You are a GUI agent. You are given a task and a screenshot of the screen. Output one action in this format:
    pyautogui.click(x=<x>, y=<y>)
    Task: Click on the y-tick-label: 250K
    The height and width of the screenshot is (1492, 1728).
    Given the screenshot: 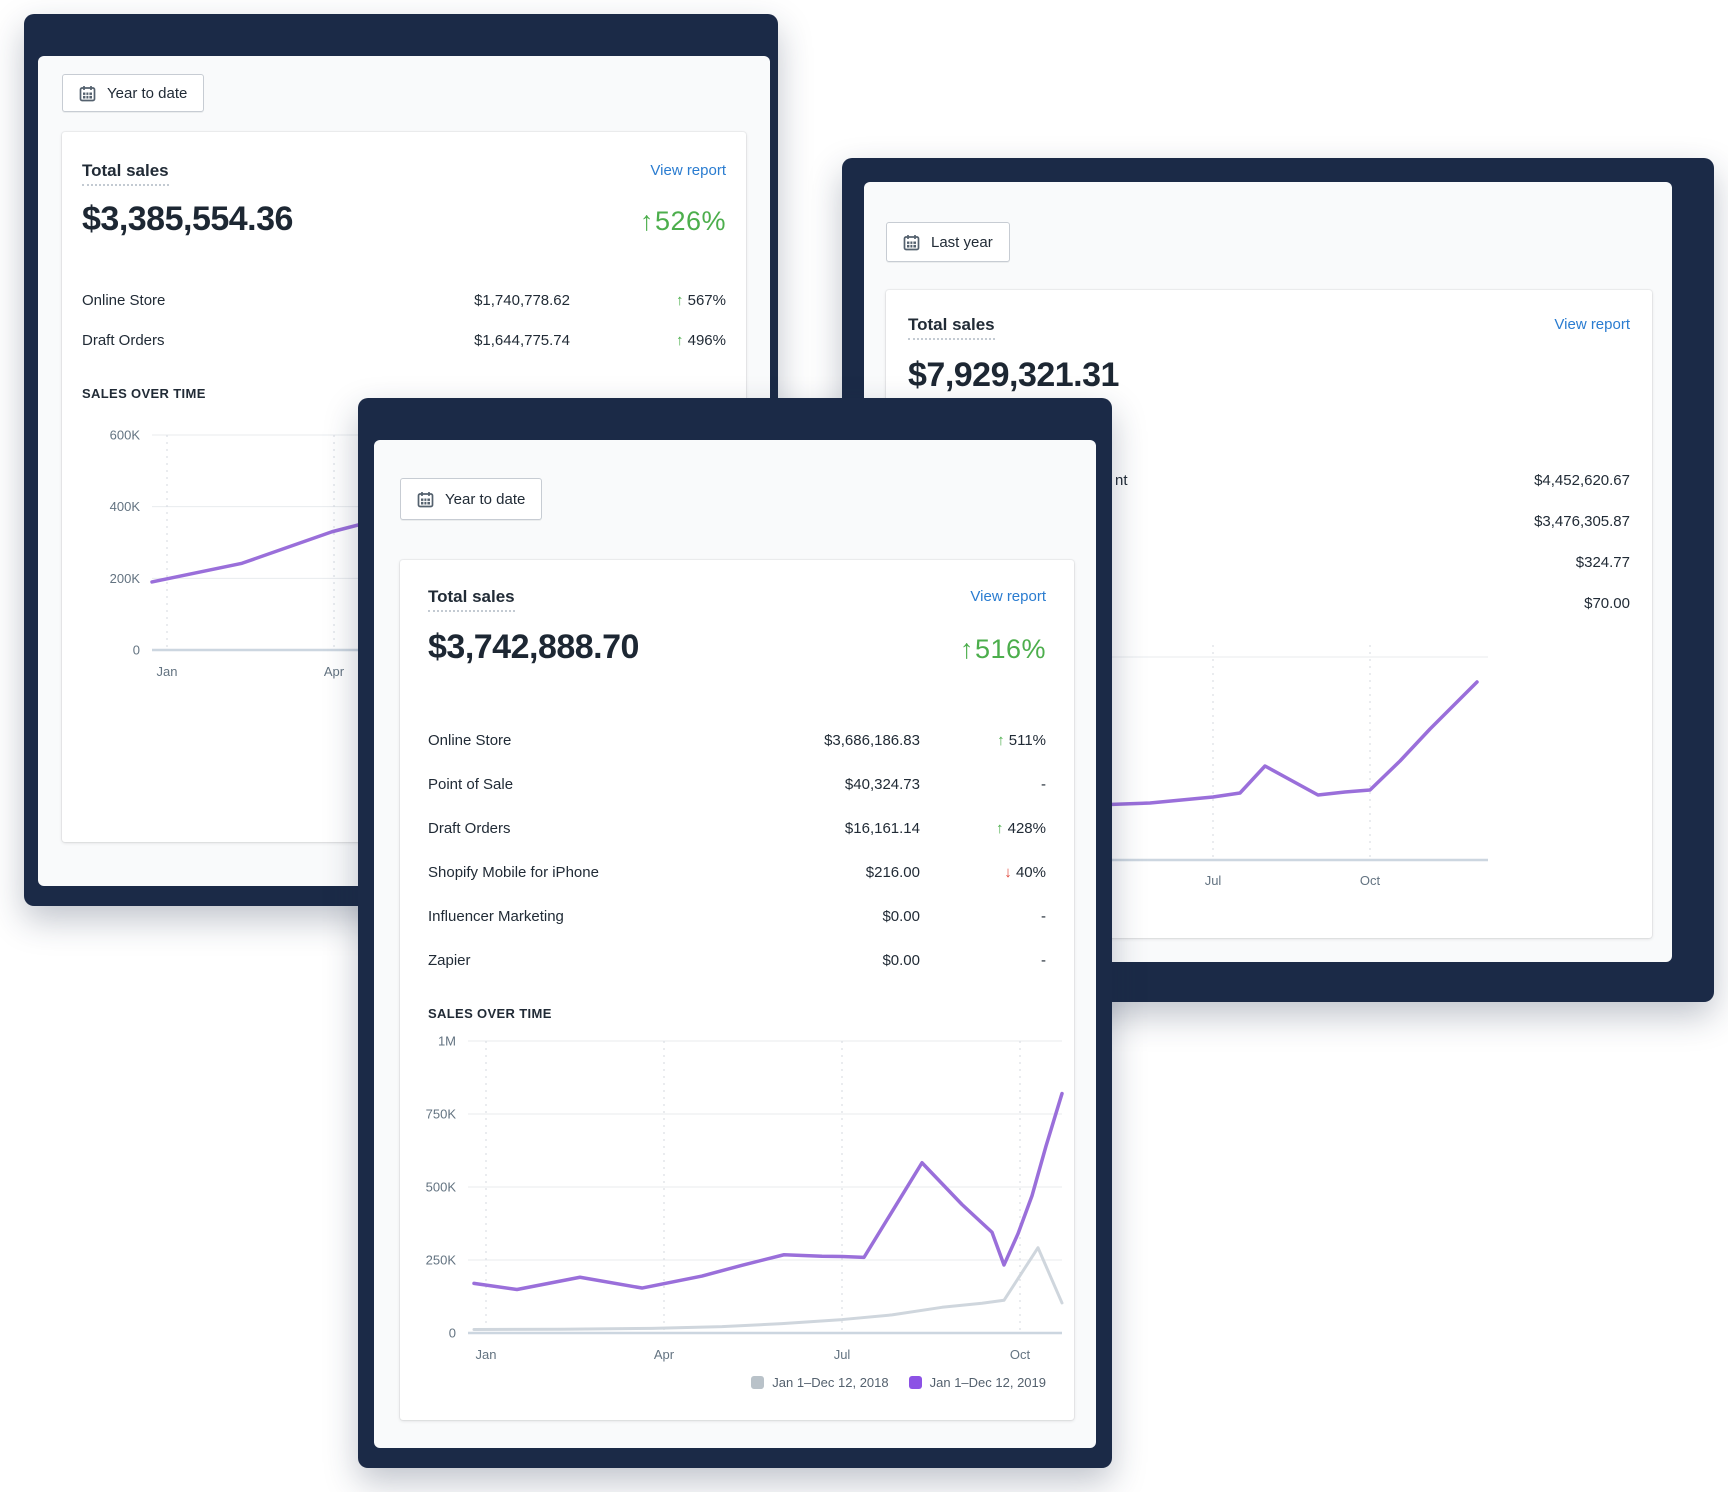 What is the action you would take?
    pyautogui.click(x=441, y=1260)
    